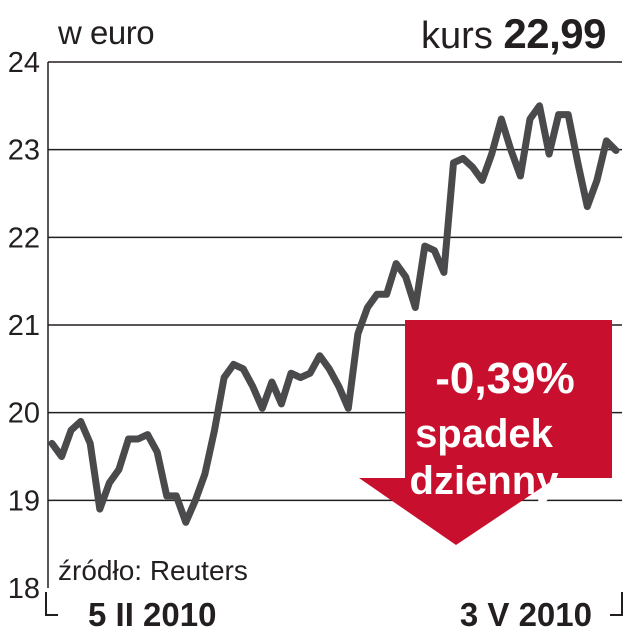  I want to click on price-value: 22,99, so click(554, 33).